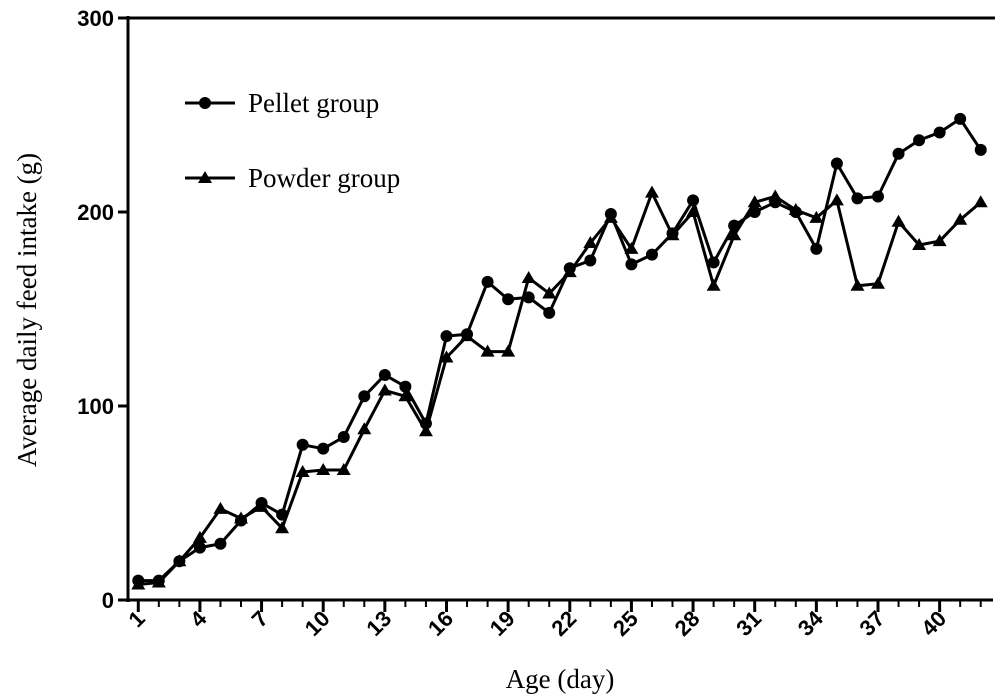  What do you see at coordinates (136, 619) in the screenshot?
I see `x-tick-label: 1` at bounding box center [136, 619].